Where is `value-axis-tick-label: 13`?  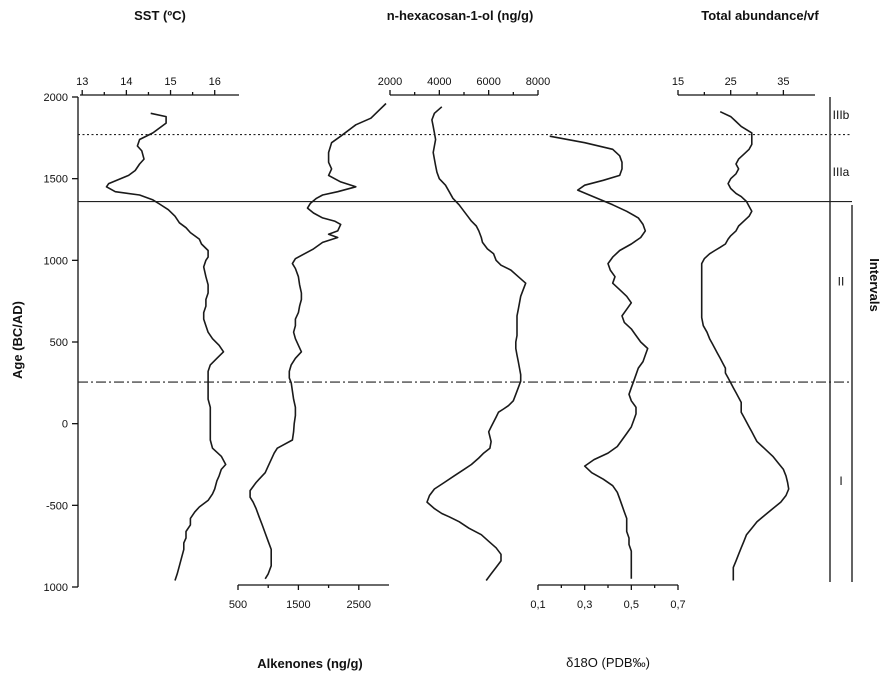 value-axis-tick-label: 13 is located at coordinates (82, 82).